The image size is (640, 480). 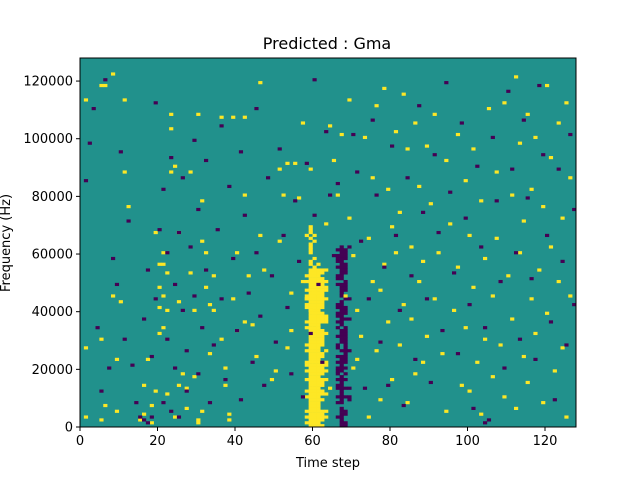 What do you see at coordinates (327, 463) in the screenshot?
I see `x-axis-label: Time step` at bounding box center [327, 463].